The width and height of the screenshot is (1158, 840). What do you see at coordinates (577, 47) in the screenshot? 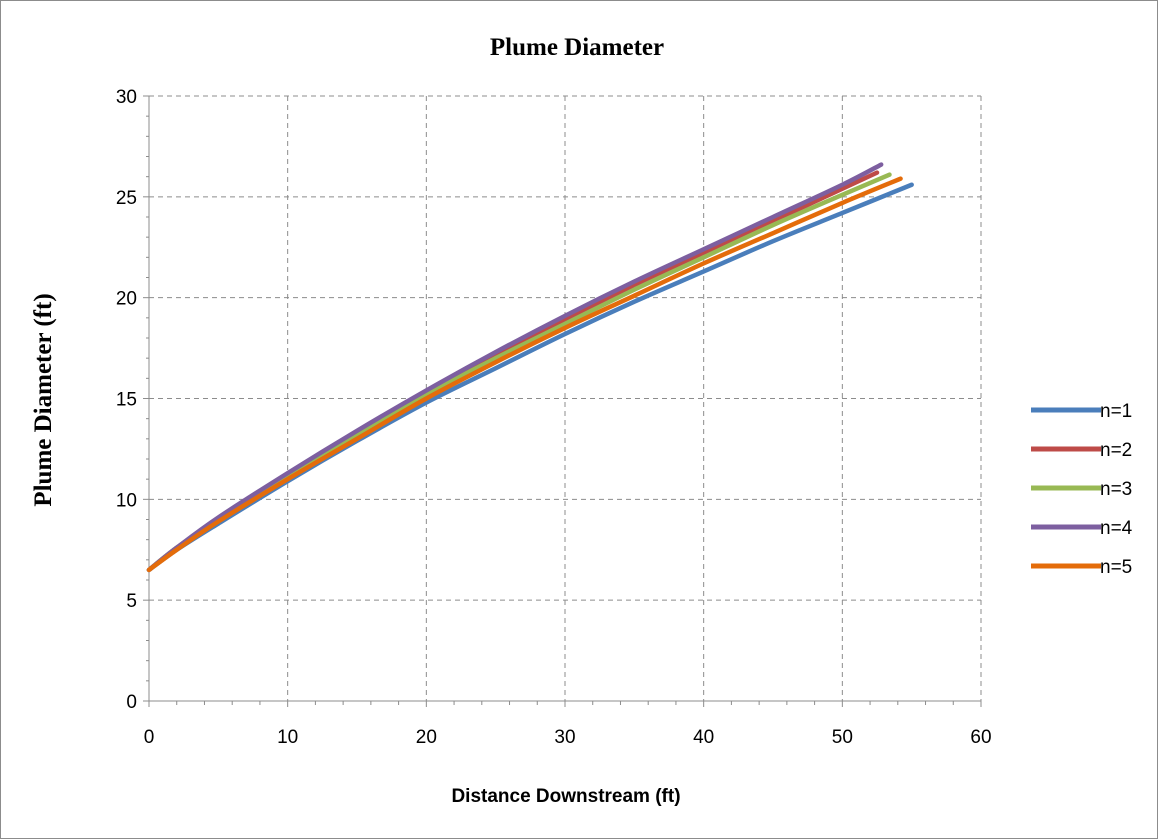
I see `chart-title: Plume Diameter` at bounding box center [577, 47].